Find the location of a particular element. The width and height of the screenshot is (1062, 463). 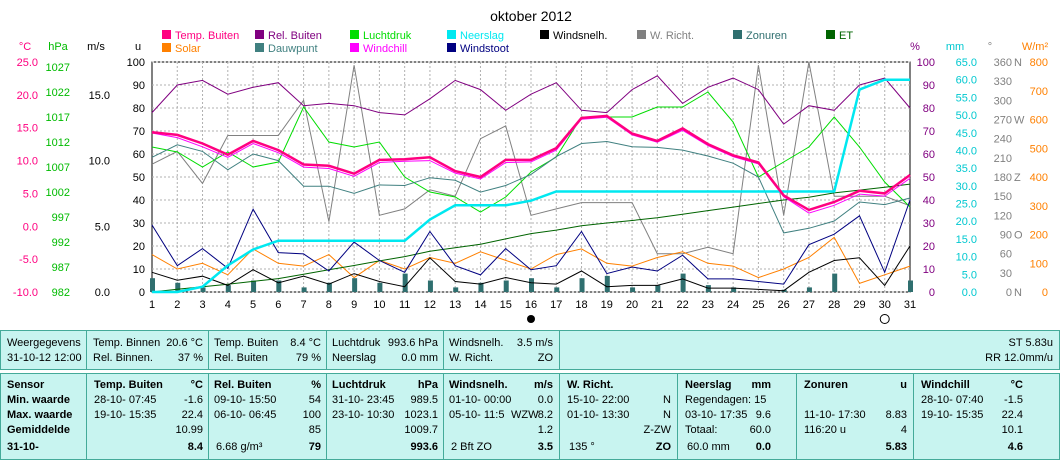

dir-max: N is located at coordinates (667, 415).